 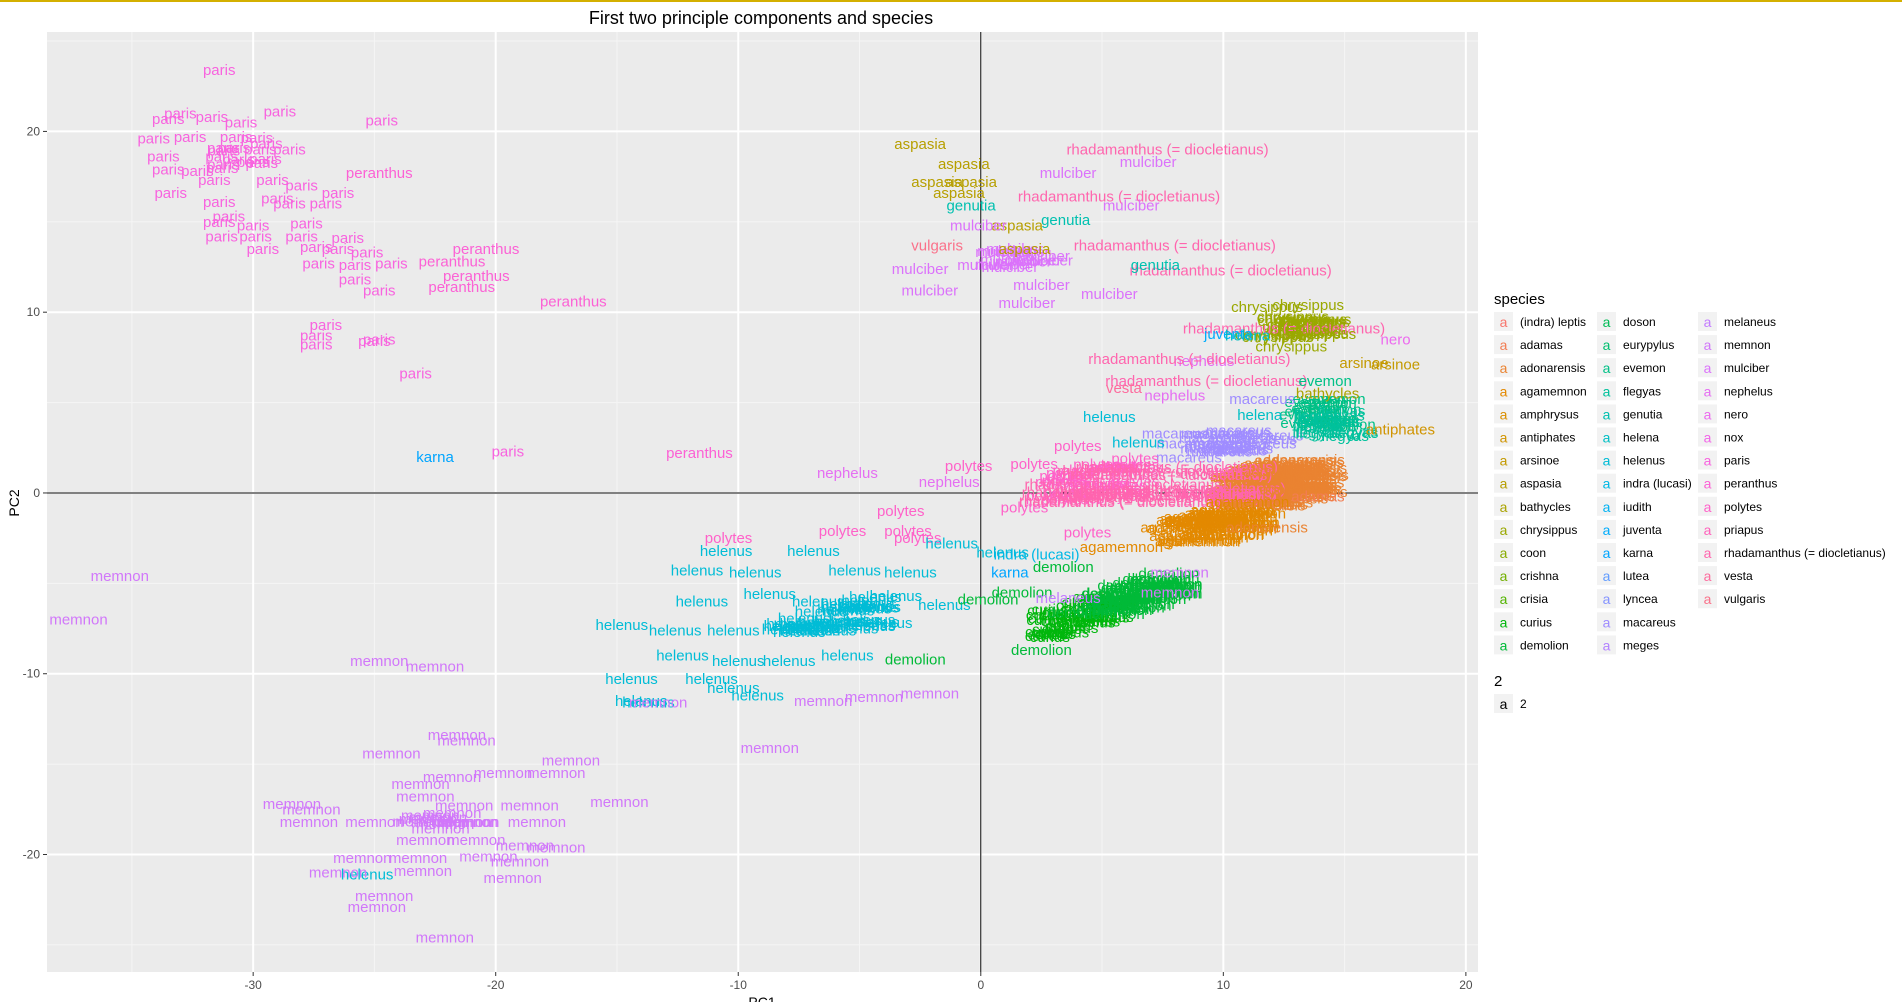 I want to click on legend-label: peranthus, so click(x=1750, y=484).